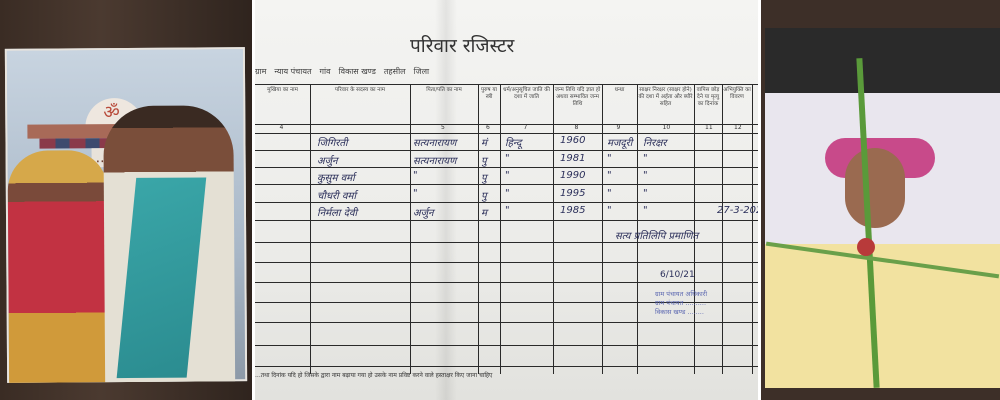  I want to click on stamp-line: ग्राम पंचायत अधिकारी, so click(681, 294).